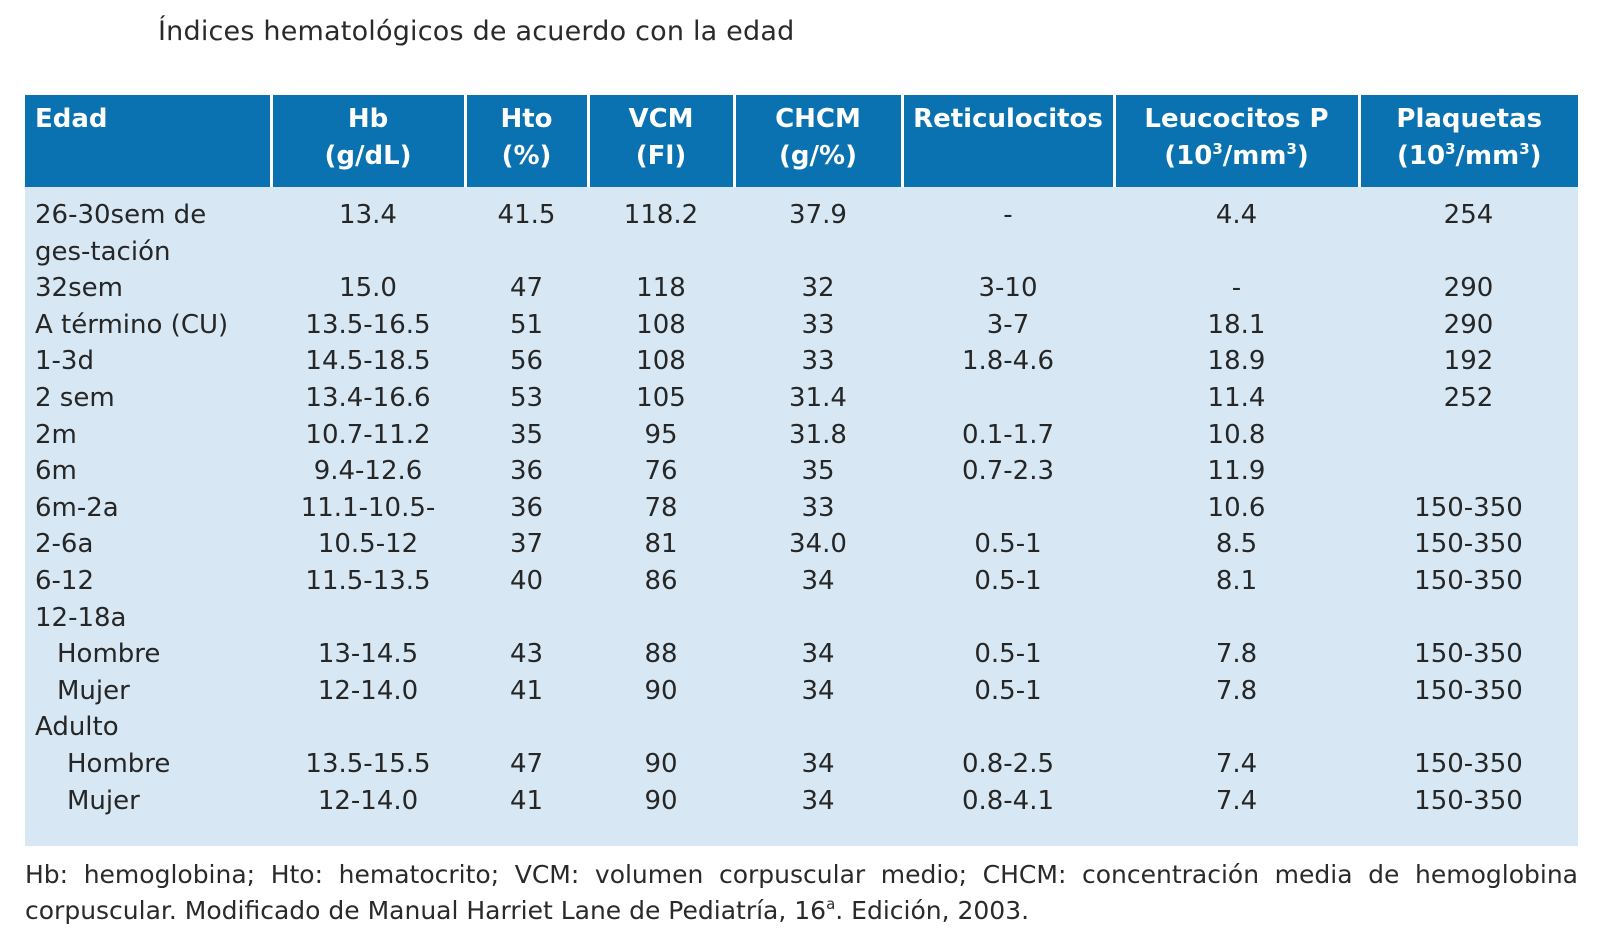  What do you see at coordinates (818, 434) in the screenshot?
I see `cell-chcm: 31.8` at bounding box center [818, 434].